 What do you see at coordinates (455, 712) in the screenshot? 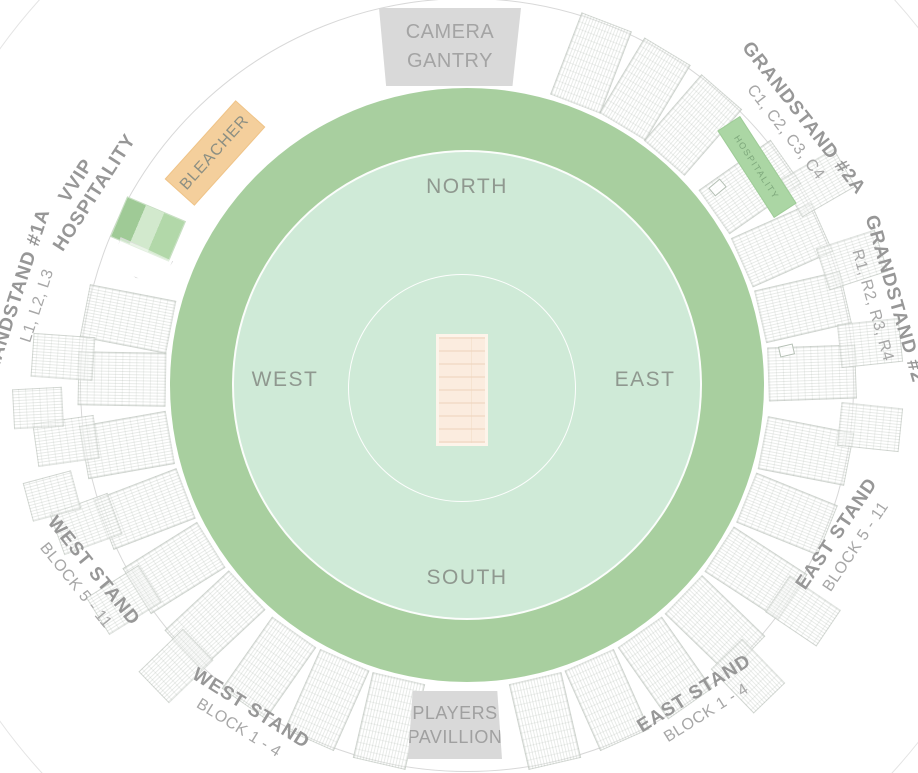
I see `players-pavillion-label-line1: PLAYERS` at bounding box center [455, 712].